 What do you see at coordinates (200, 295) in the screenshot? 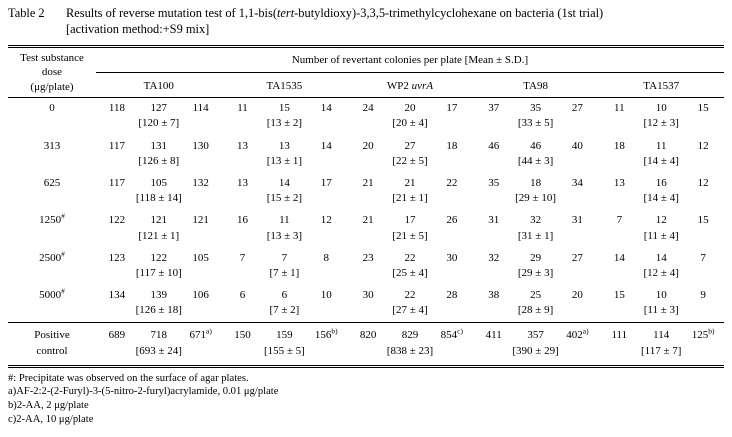
I see `plate-count: 106` at bounding box center [200, 295].